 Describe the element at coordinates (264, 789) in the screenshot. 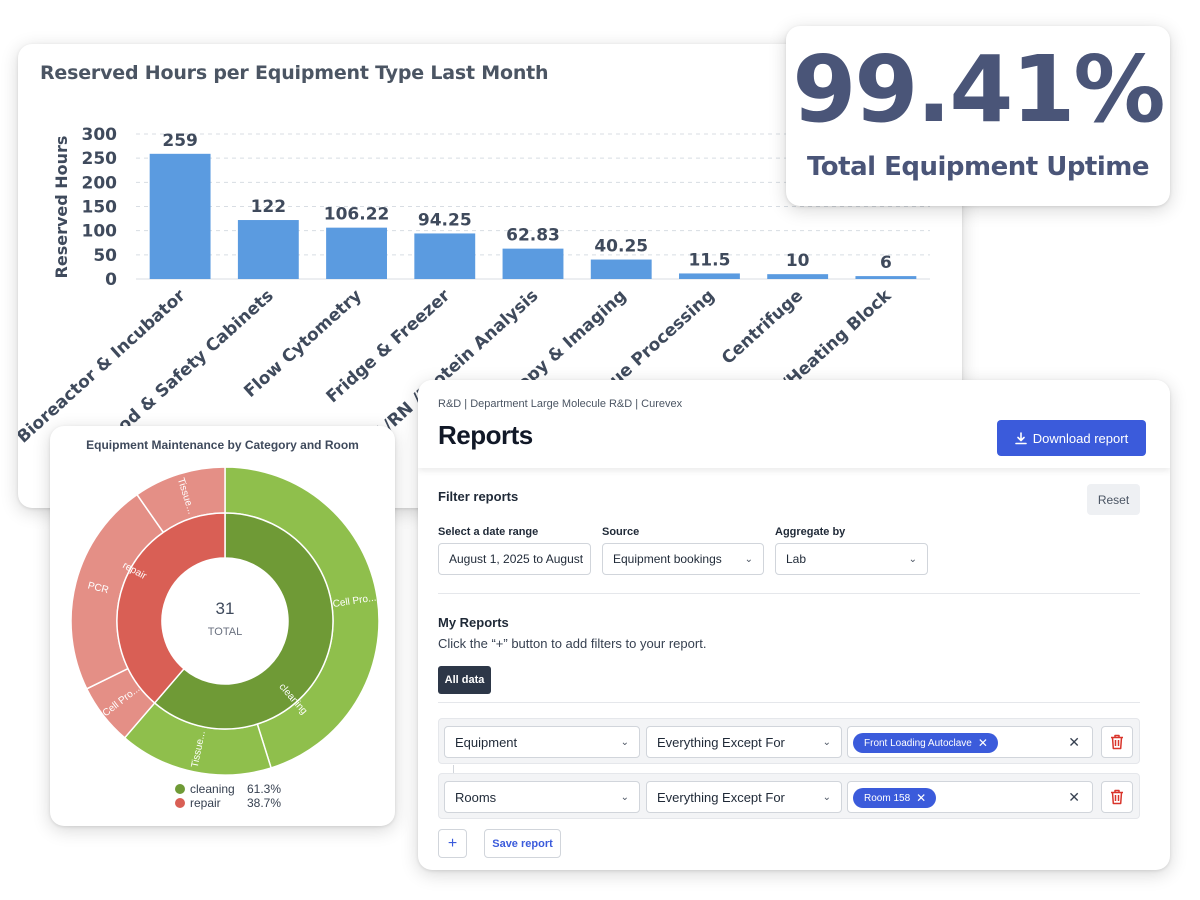

I see `legend-percent: 61.3%` at that location.